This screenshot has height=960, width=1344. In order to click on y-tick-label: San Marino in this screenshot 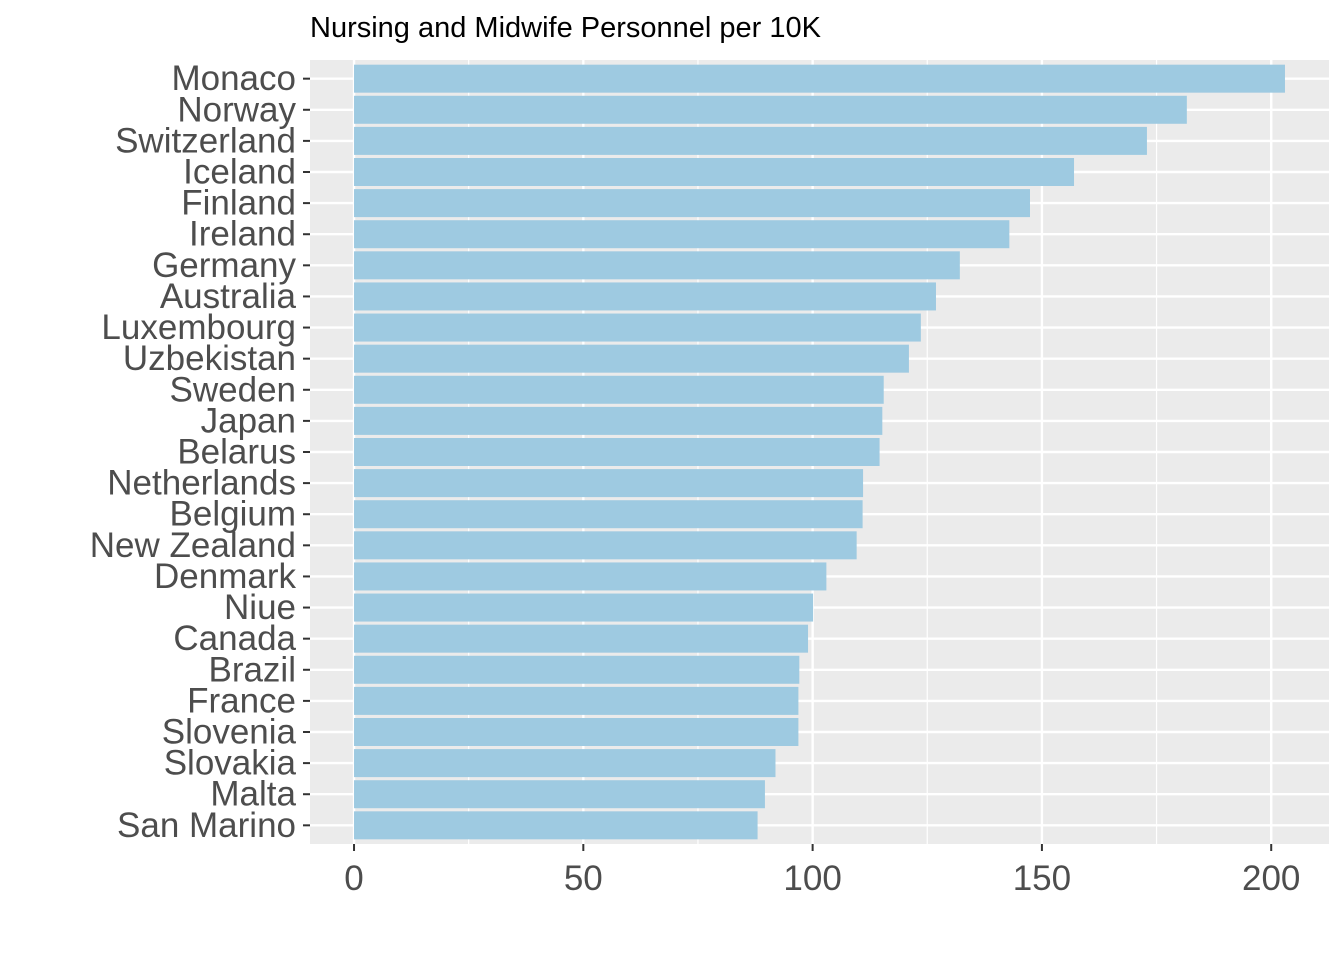, I will do `click(206, 825)`.